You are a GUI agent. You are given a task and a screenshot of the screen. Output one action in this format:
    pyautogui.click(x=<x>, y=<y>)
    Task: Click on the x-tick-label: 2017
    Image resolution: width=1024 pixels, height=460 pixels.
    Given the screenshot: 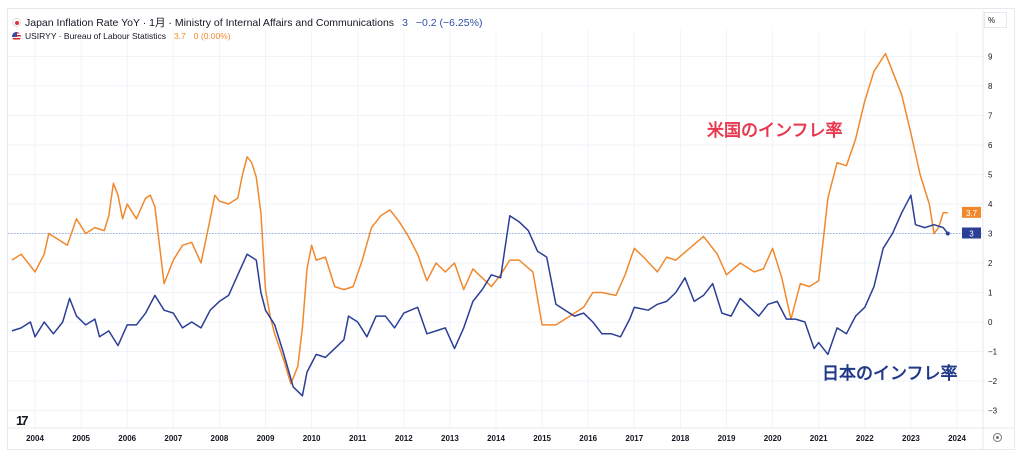 What is the action you would take?
    pyautogui.click(x=634, y=438)
    